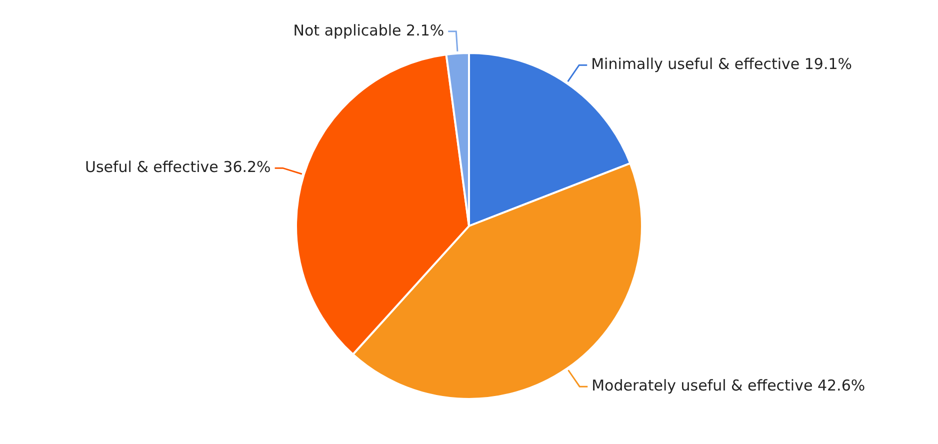 This screenshot has height=444, width=938. I want to click on slice-label: Moderately useful & effective 42.6%, so click(729, 385).